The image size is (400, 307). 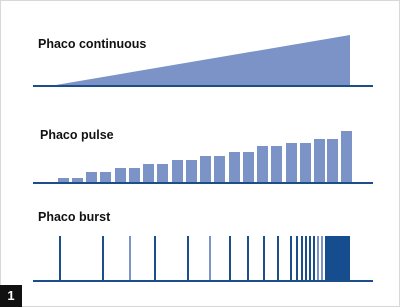 I want to click on burst-block, so click(x=337, y=258).